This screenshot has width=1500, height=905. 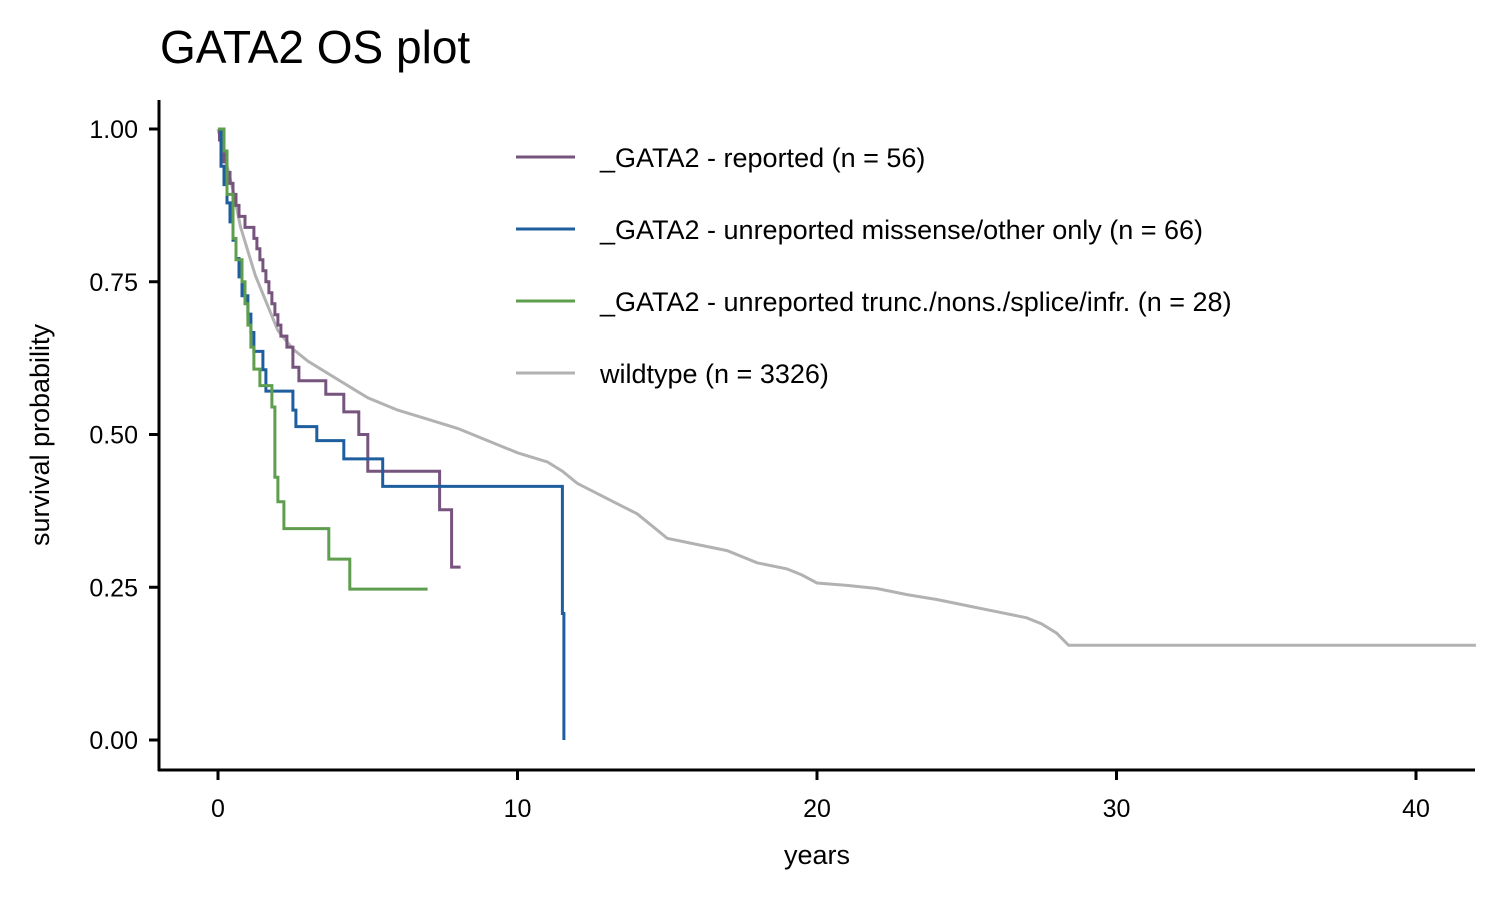 I want to click on y-tick-label: 0.75, so click(x=113, y=283).